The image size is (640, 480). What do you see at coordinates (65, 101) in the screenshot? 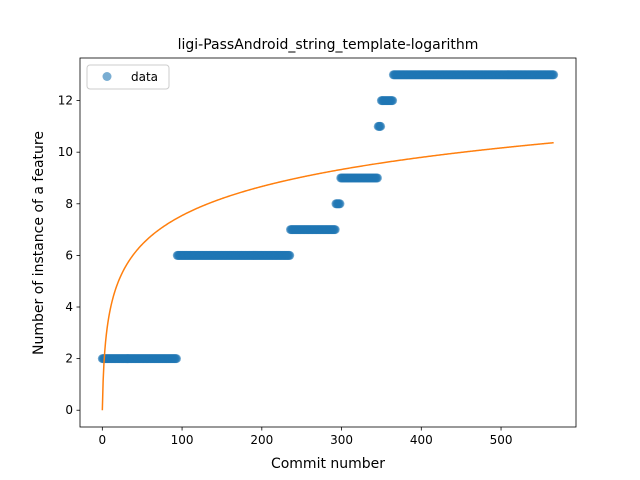
I see `y-tick-label: 12` at bounding box center [65, 101].